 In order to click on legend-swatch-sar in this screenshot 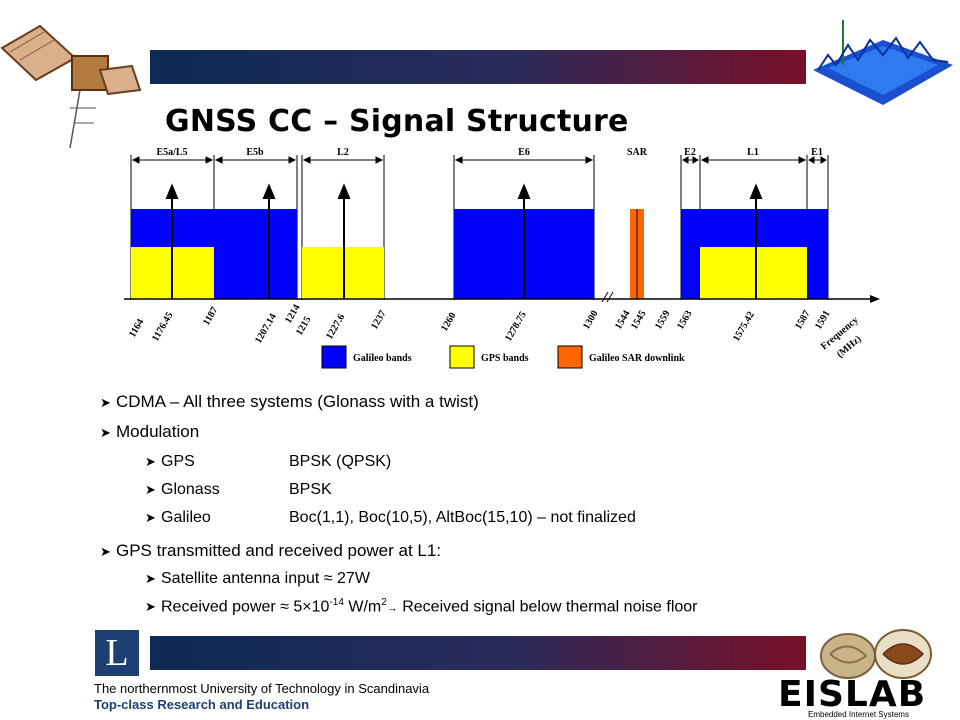, I will do `click(570, 357)`.